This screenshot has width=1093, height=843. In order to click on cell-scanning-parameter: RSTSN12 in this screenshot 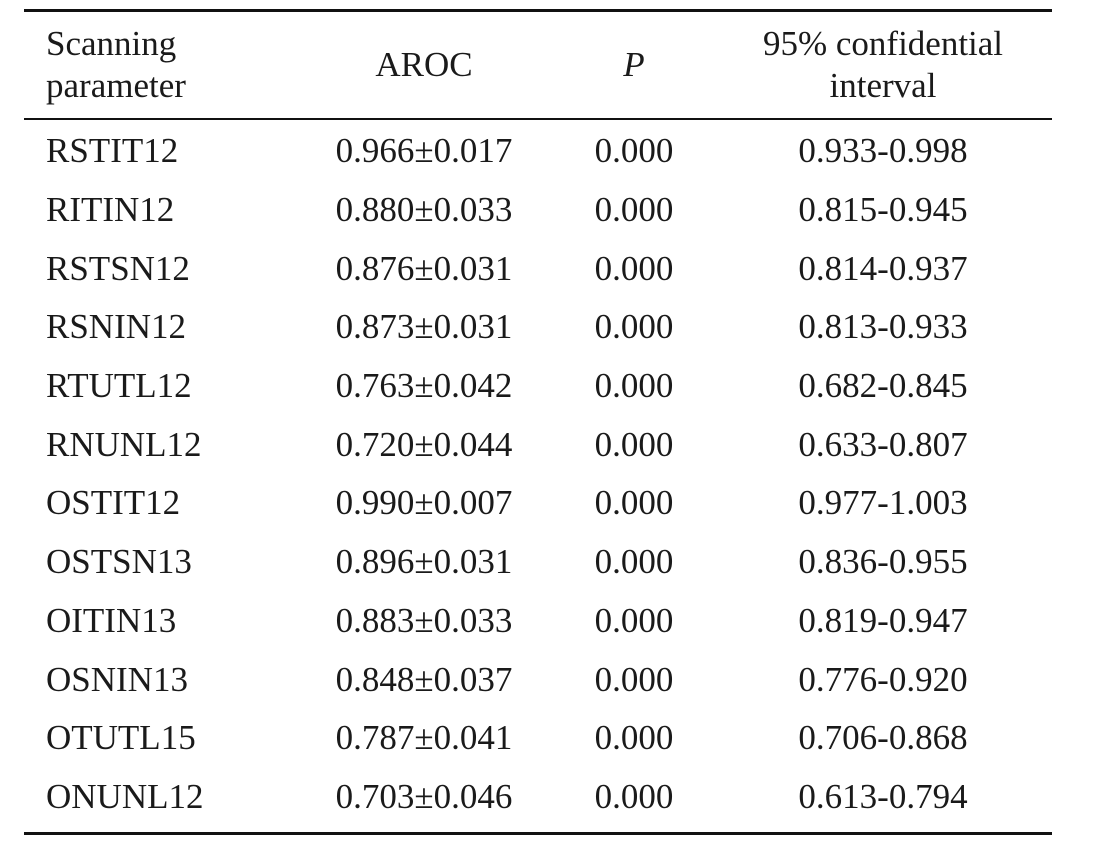, I will do `click(118, 268)`.